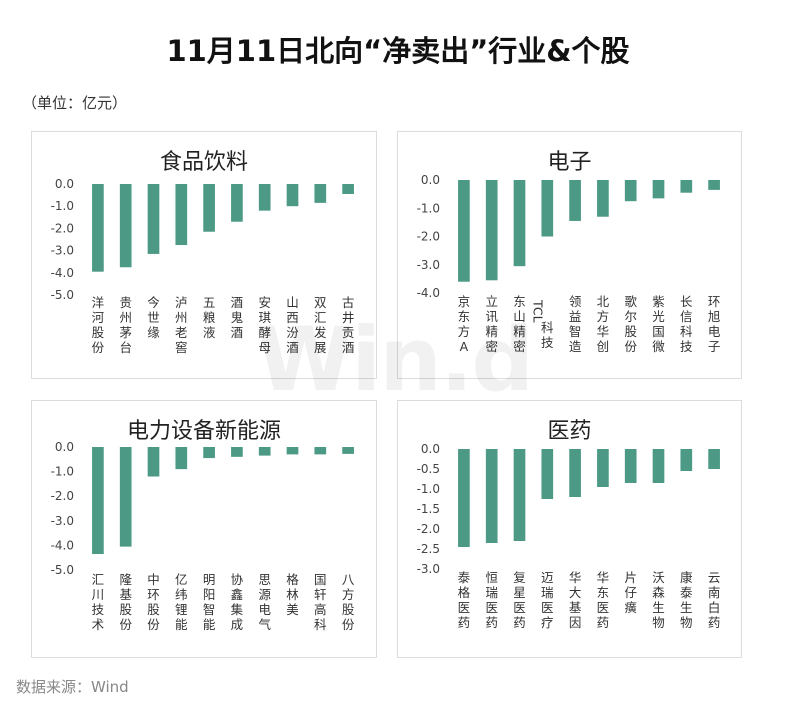  What do you see at coordinates (491, 316) in the screenshot?
I see `svg-text: 讯` at bounding box center [491, 316].